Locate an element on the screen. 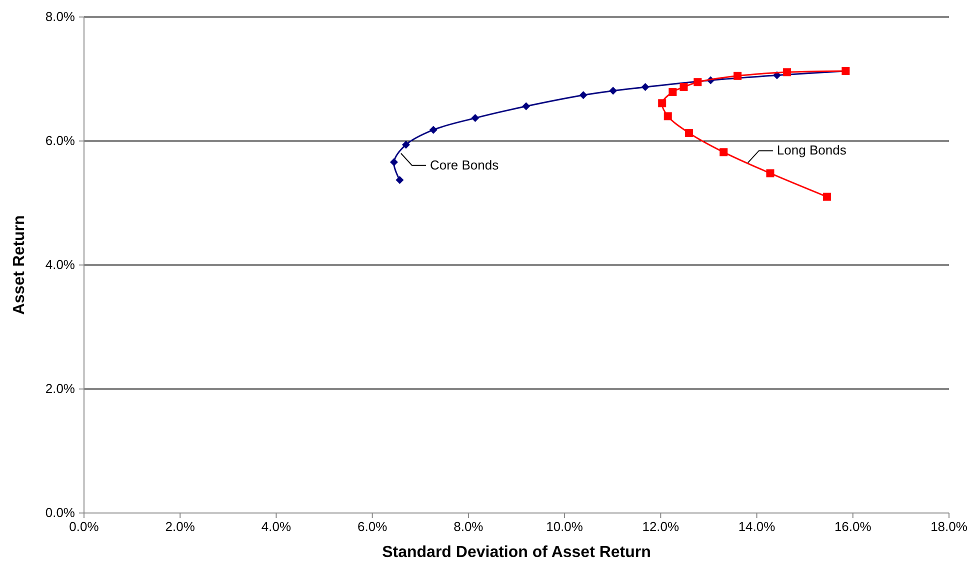 Image resolution: width=971 pixels, height=565 pixels. y-tick-label: 4.0% is located at coordinates (60, 264).